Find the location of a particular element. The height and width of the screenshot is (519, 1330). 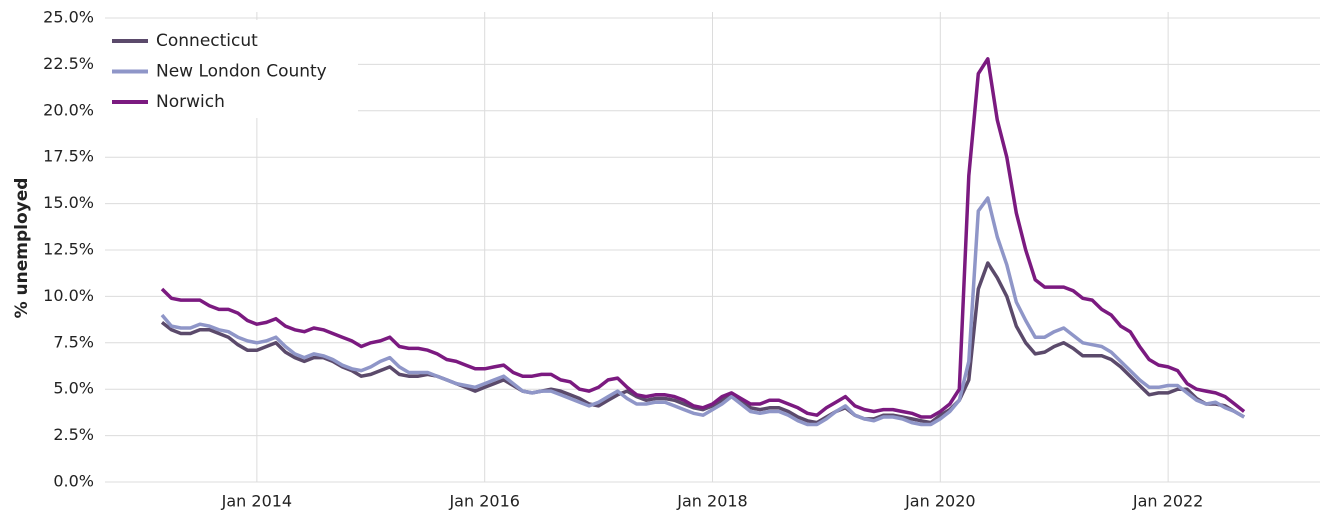

x-tick-label: Jan 2020 is located at coordinates (939, 501).